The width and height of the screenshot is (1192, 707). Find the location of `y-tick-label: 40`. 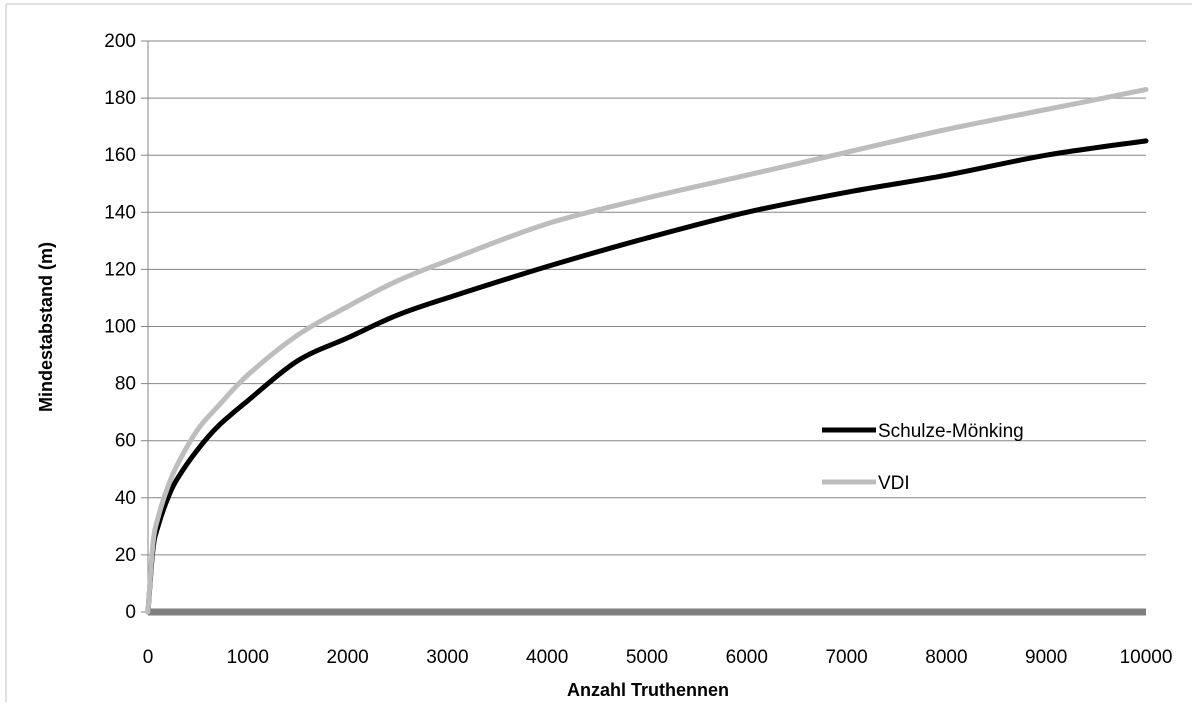

y-tick-label: 40 is located at coordinates (125, 498).